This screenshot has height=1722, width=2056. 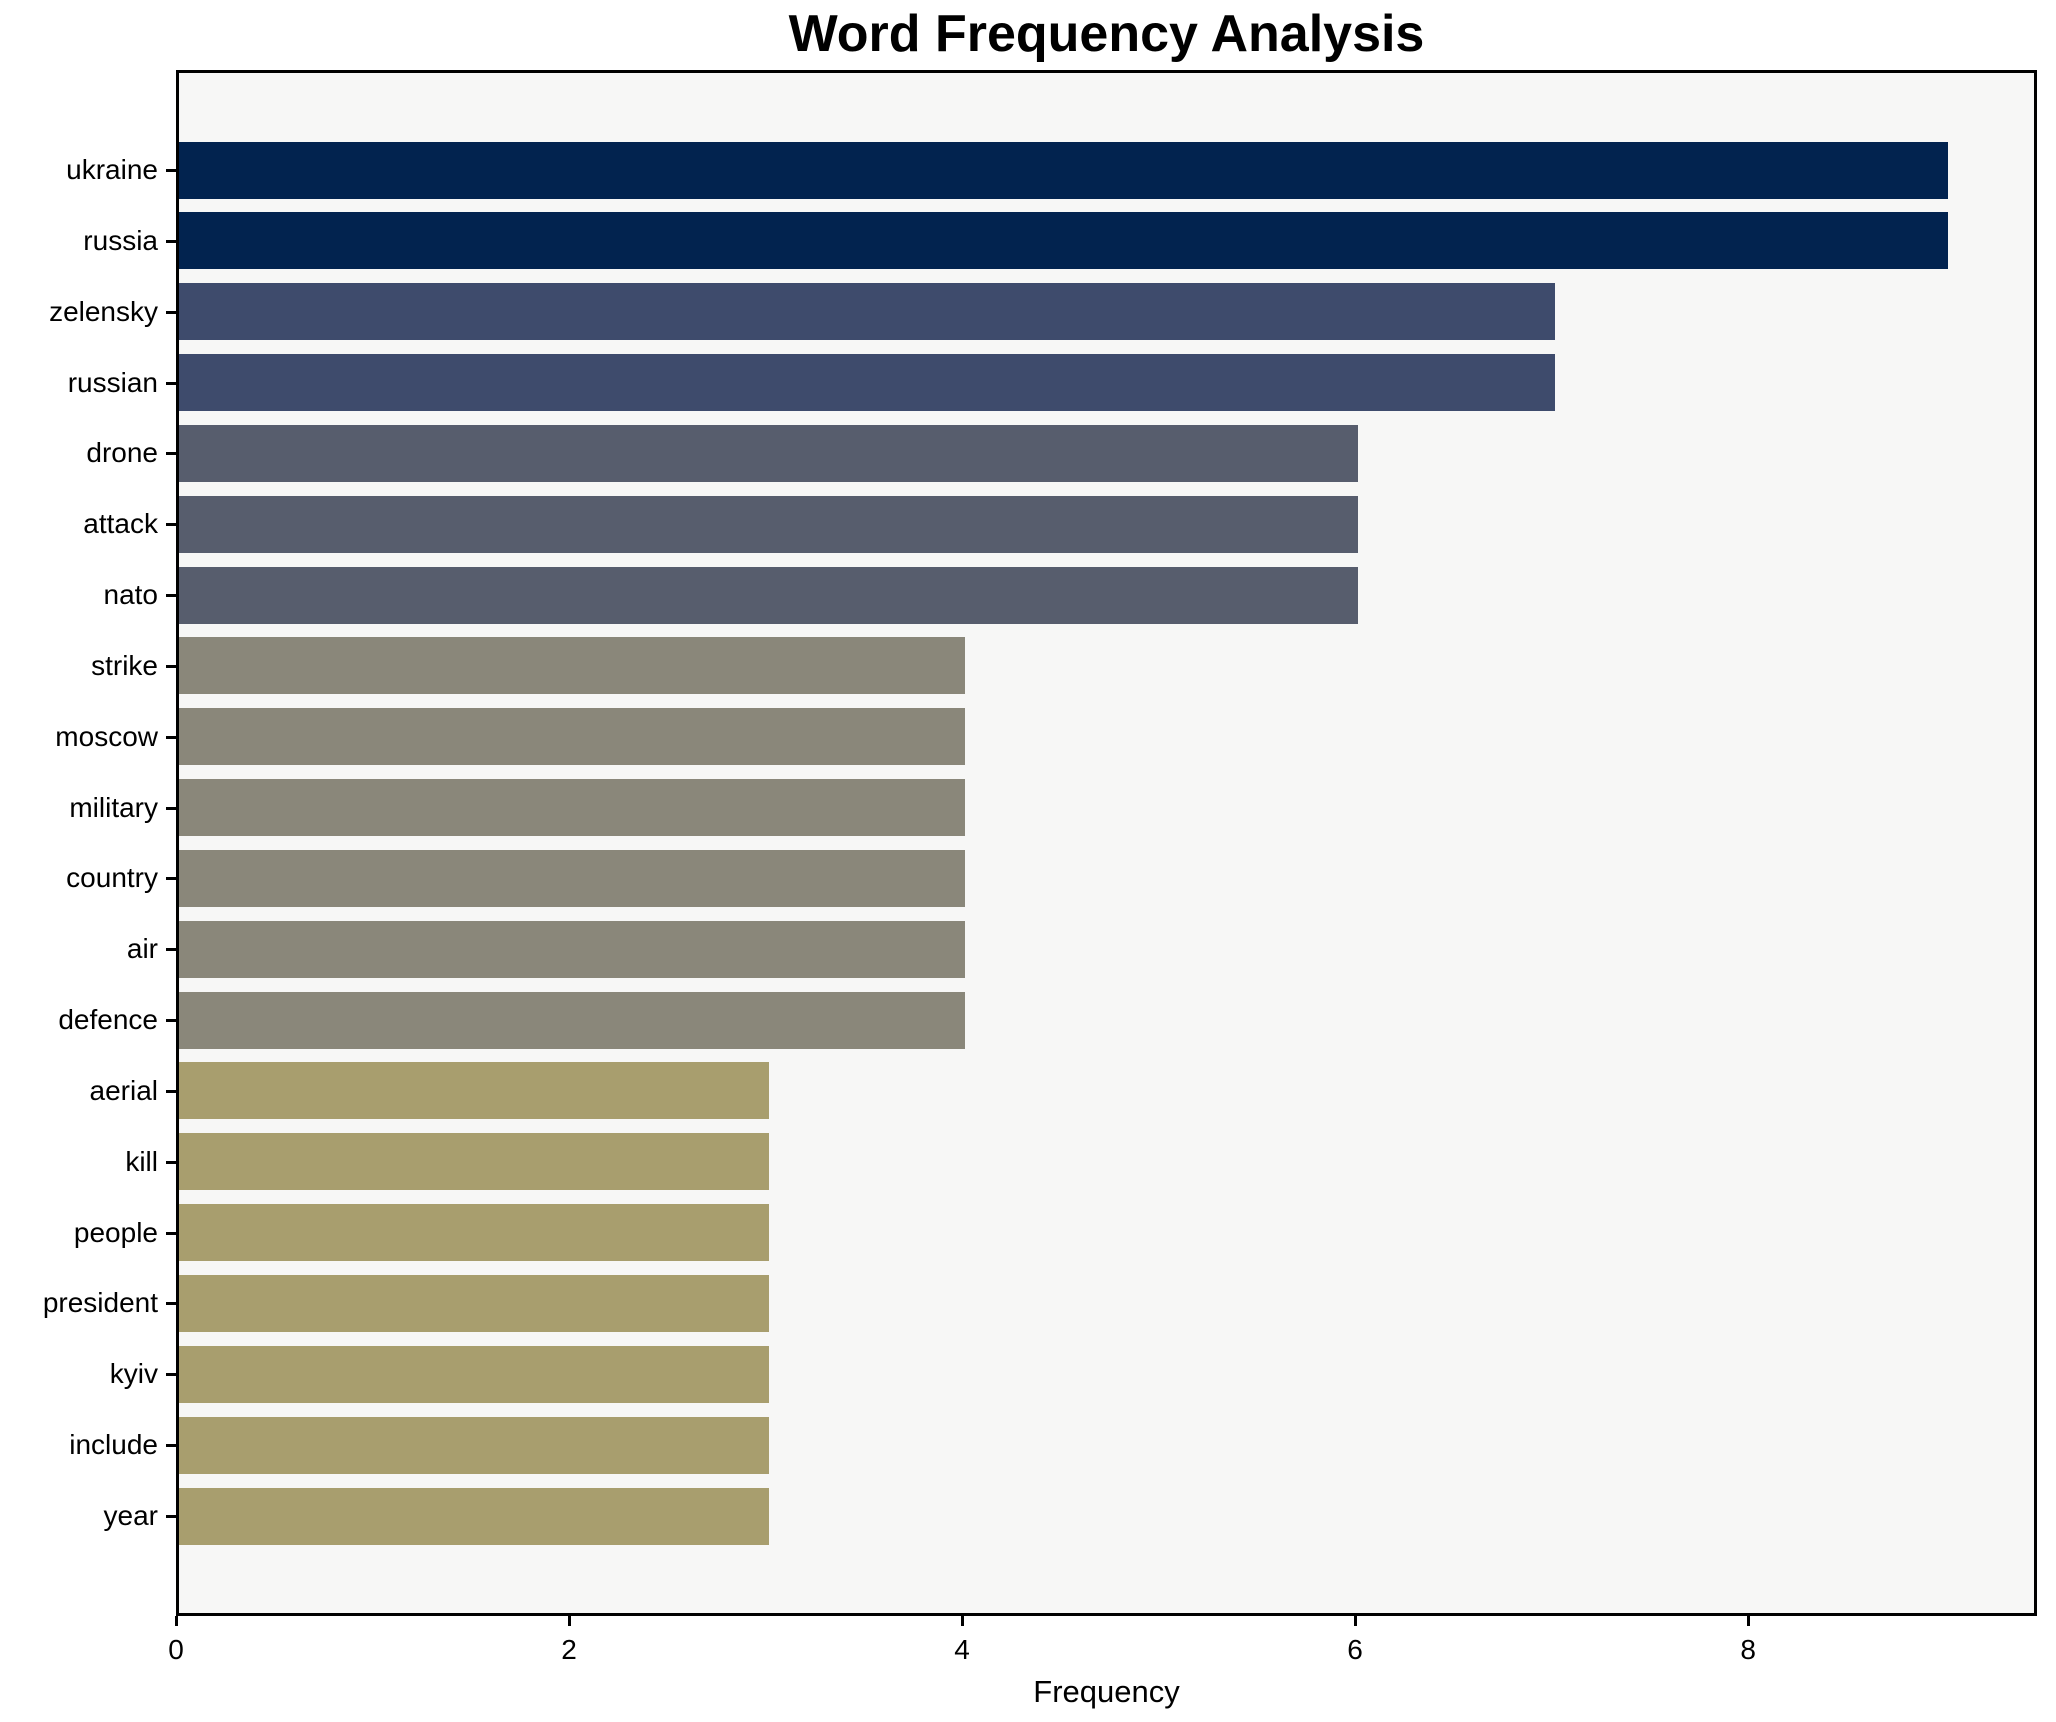 What do you see at coordinates (572, 949) in the screenshot?
I see `bar-air` at bounding box center [572, 949].